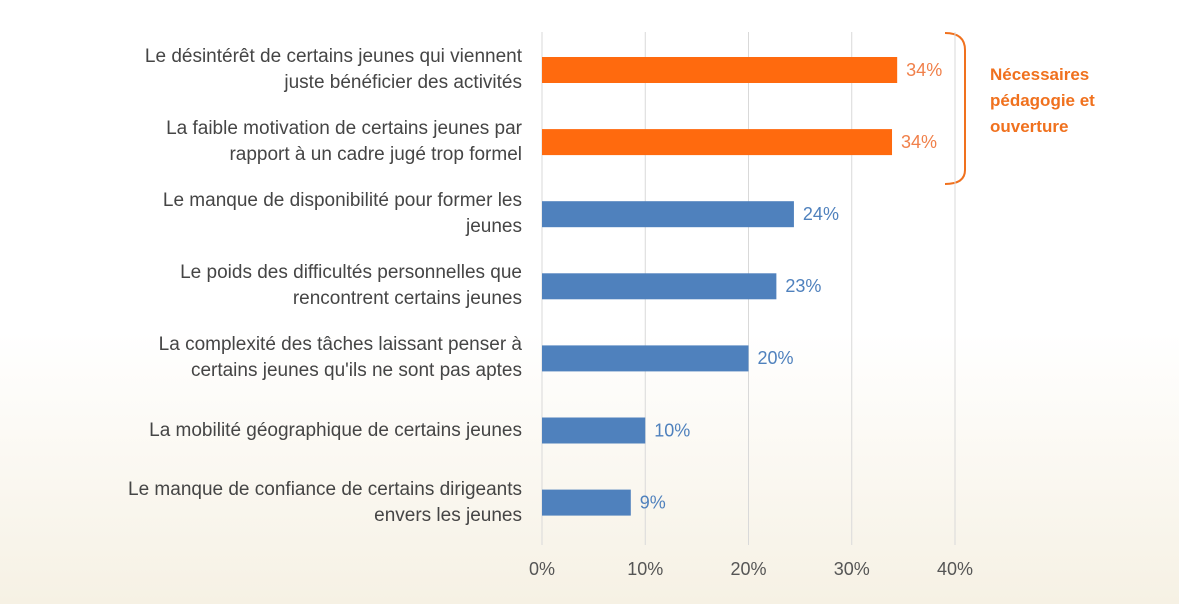  What do you see at coordinates (645, 569) in the screenshot?
I see `x-tick-label: 10%` at bounding box center [645, 569].